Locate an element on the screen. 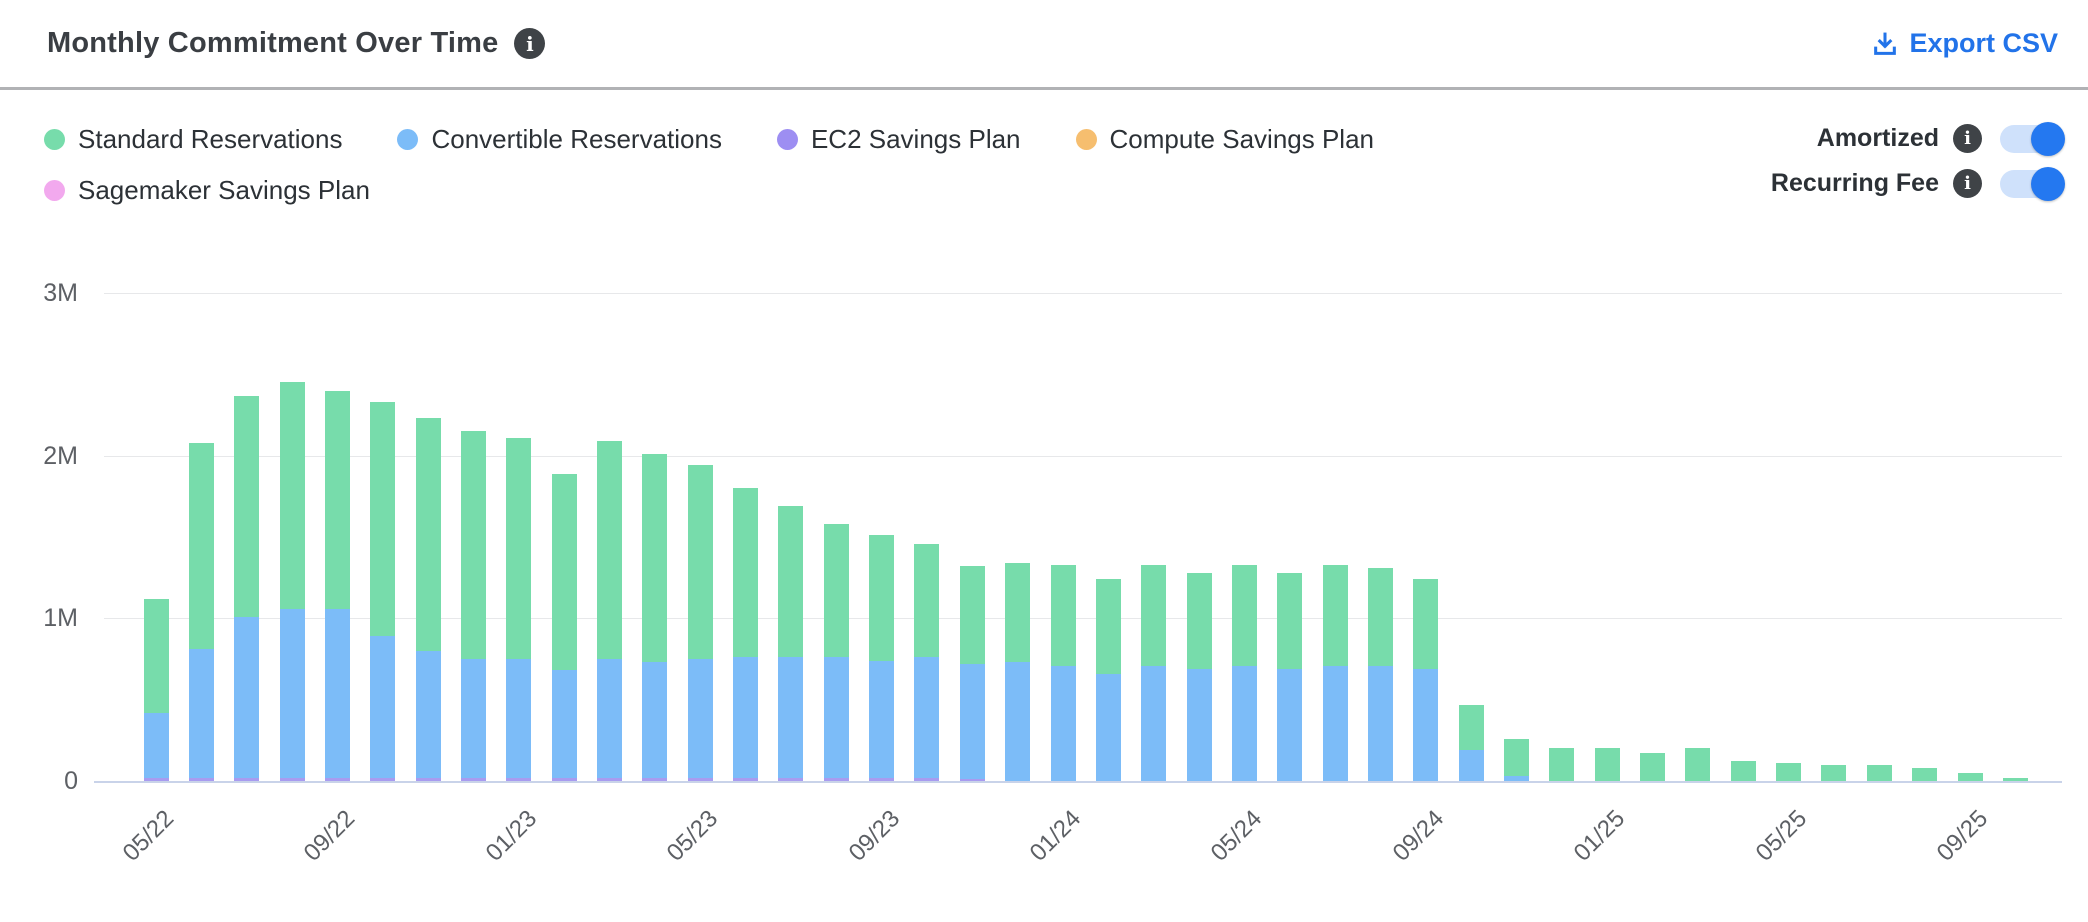 The height and width of the screenshot is (922, 2088). bar-06/22 is located at coordinates (201, 611).